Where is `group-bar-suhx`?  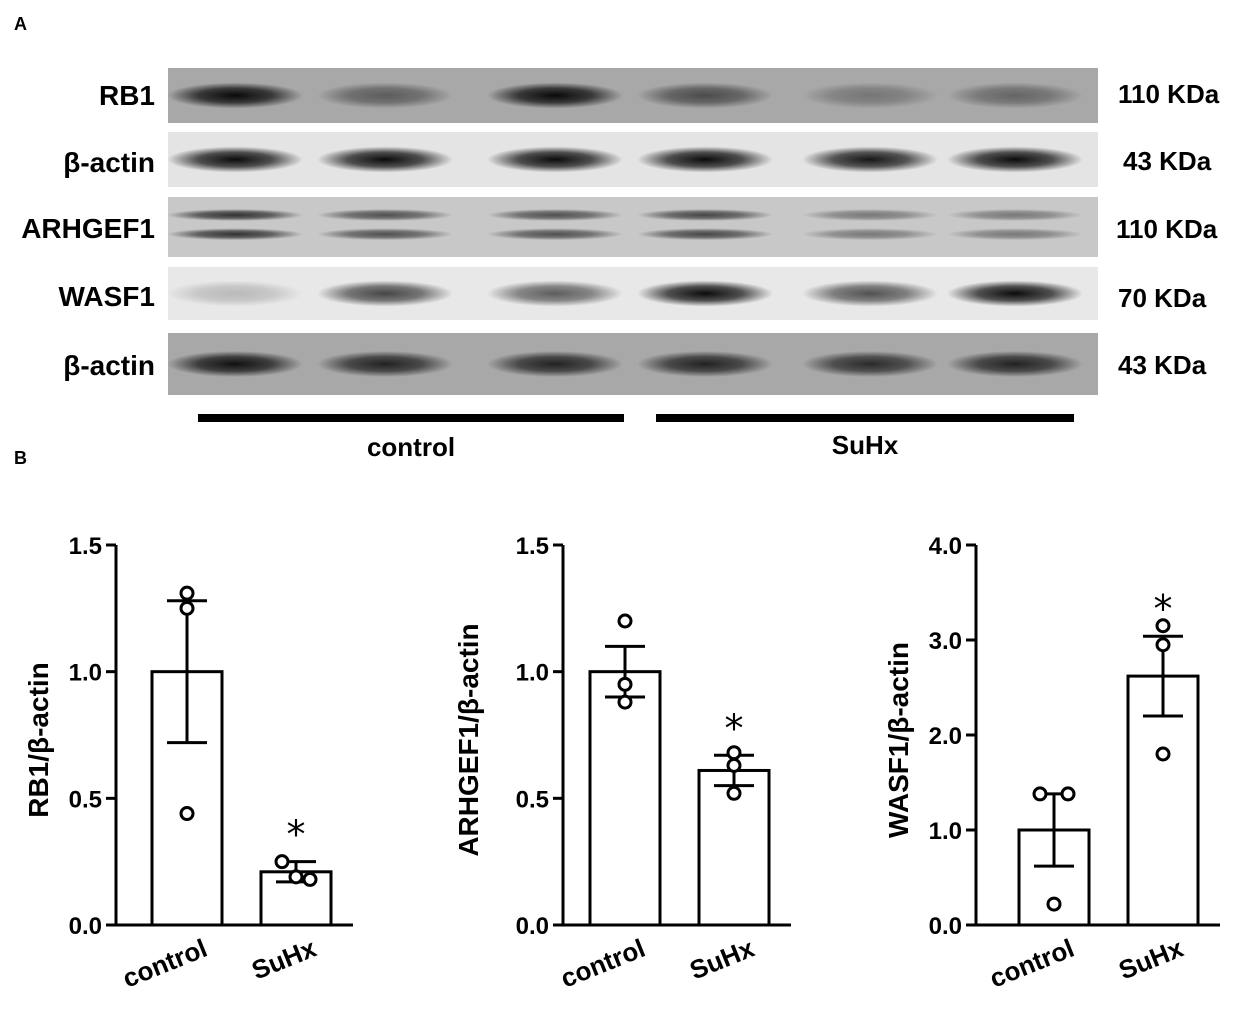
group-bar-suhx is located at coordinates (865, 418).